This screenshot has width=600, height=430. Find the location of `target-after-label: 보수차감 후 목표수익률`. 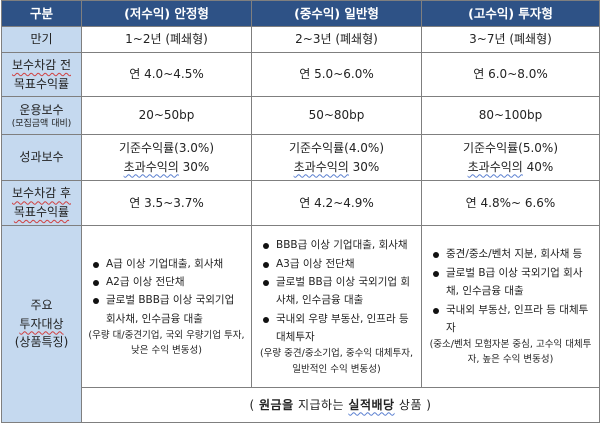

target-after-label: 보수차감 후 목표수익률 is located at coordinates (41, 203).